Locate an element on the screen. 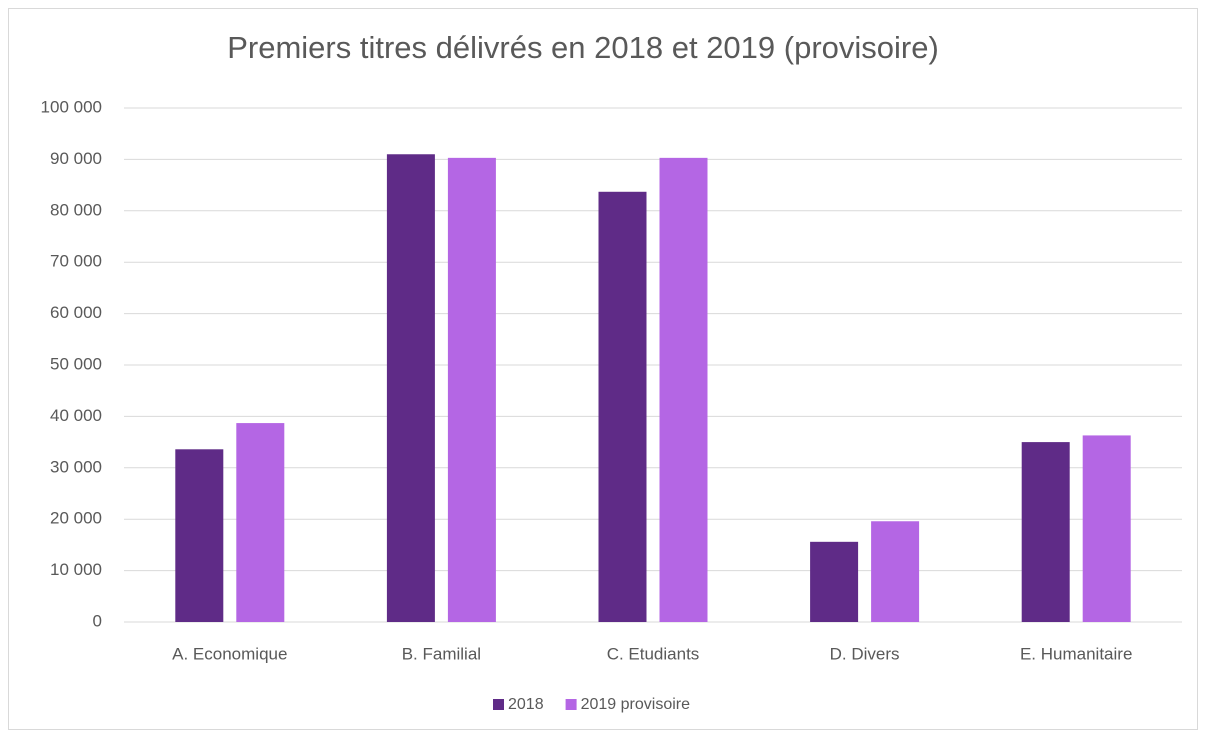  y-tick-label: 40 000 is located at coordinates (76, 415).